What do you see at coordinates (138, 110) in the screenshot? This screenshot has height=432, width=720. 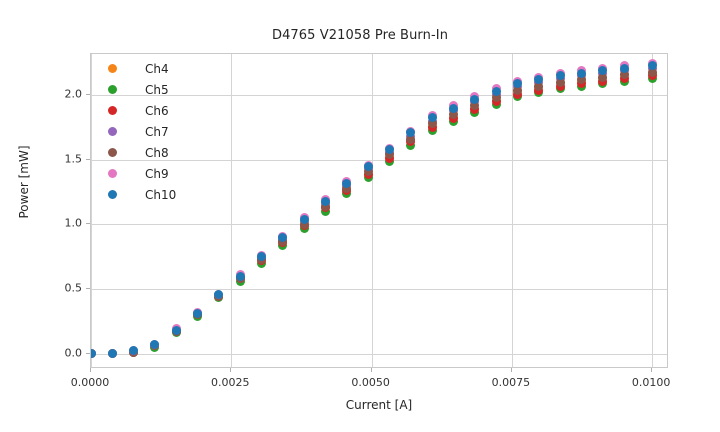 I see `legend-entry-ch6: Ch6` at bounding box center [138, 110].